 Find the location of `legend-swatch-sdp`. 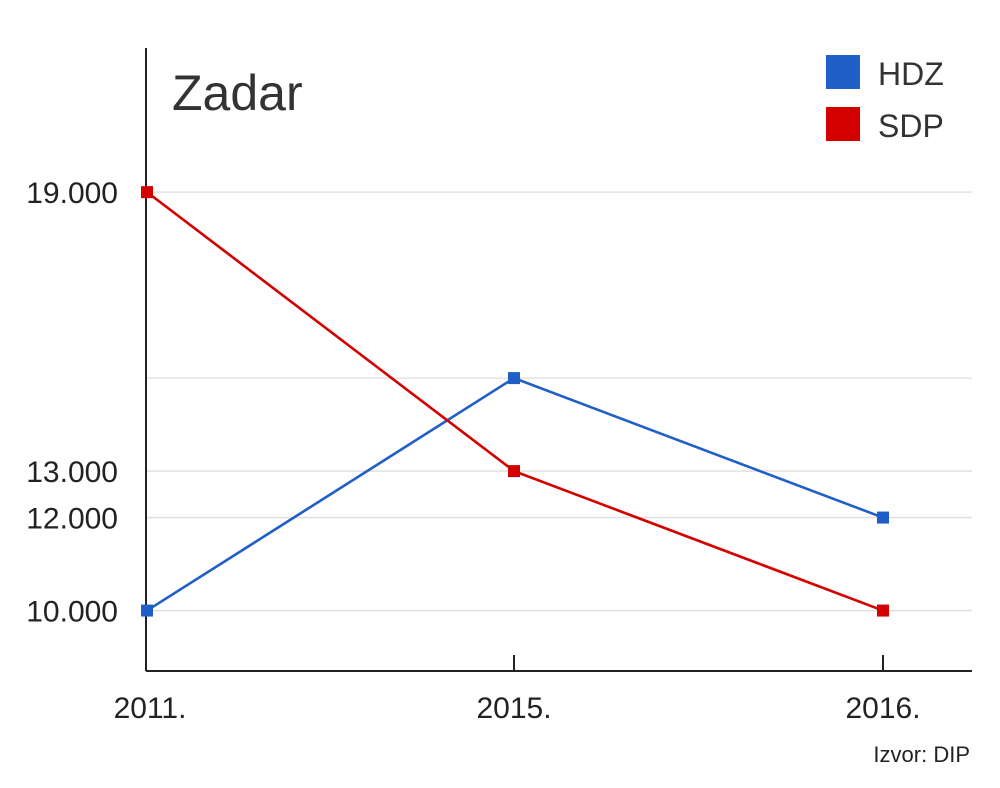

legend-swatch-sdp is located at coordinates (843, 124).